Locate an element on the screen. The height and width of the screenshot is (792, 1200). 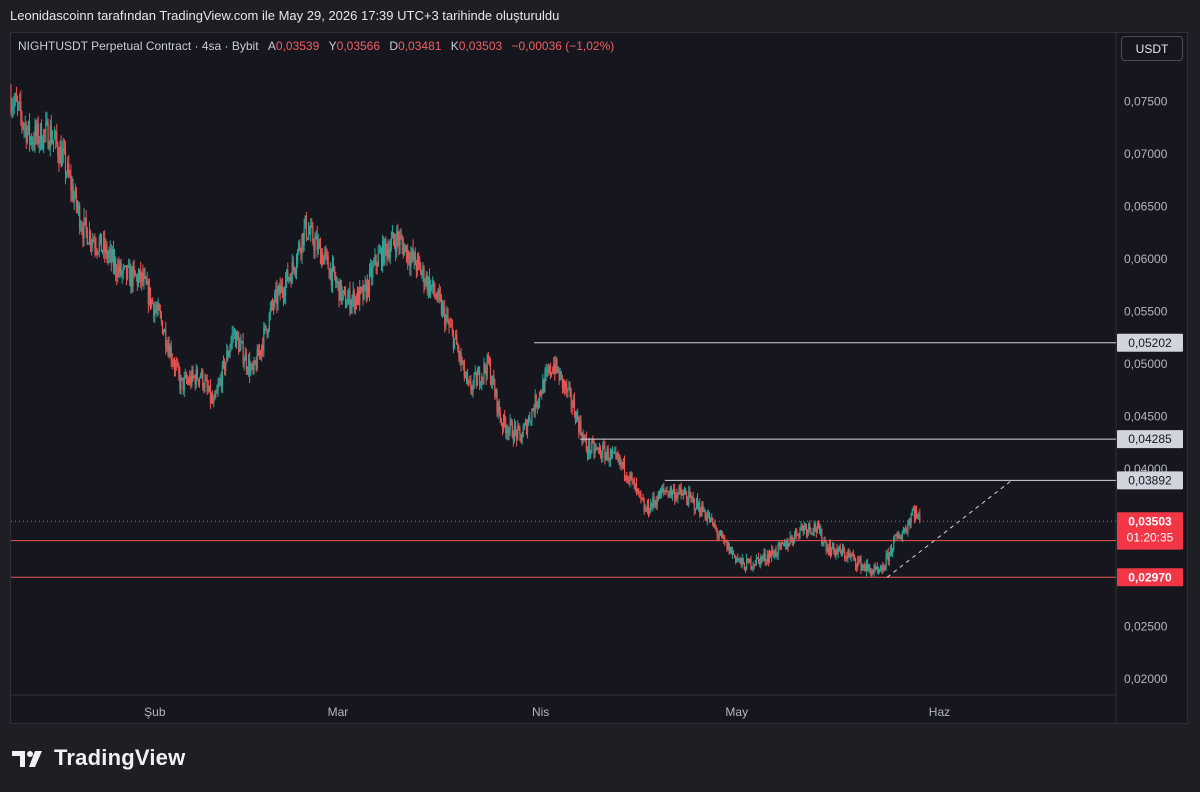
currency-selector-button: USDT is located at coordinates (1152, 48).